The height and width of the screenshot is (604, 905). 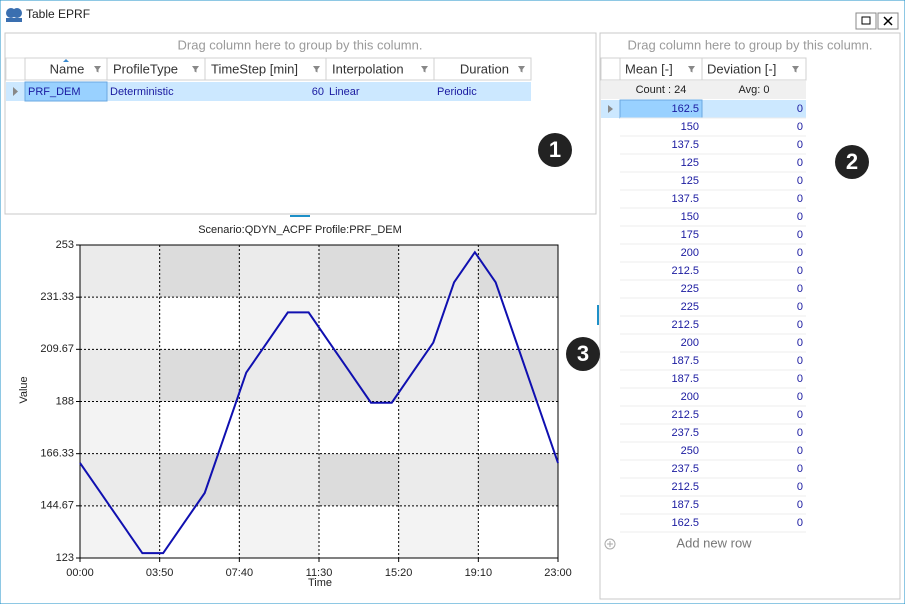 I want to click on callout-number: 2, so click(x=852, y=161).